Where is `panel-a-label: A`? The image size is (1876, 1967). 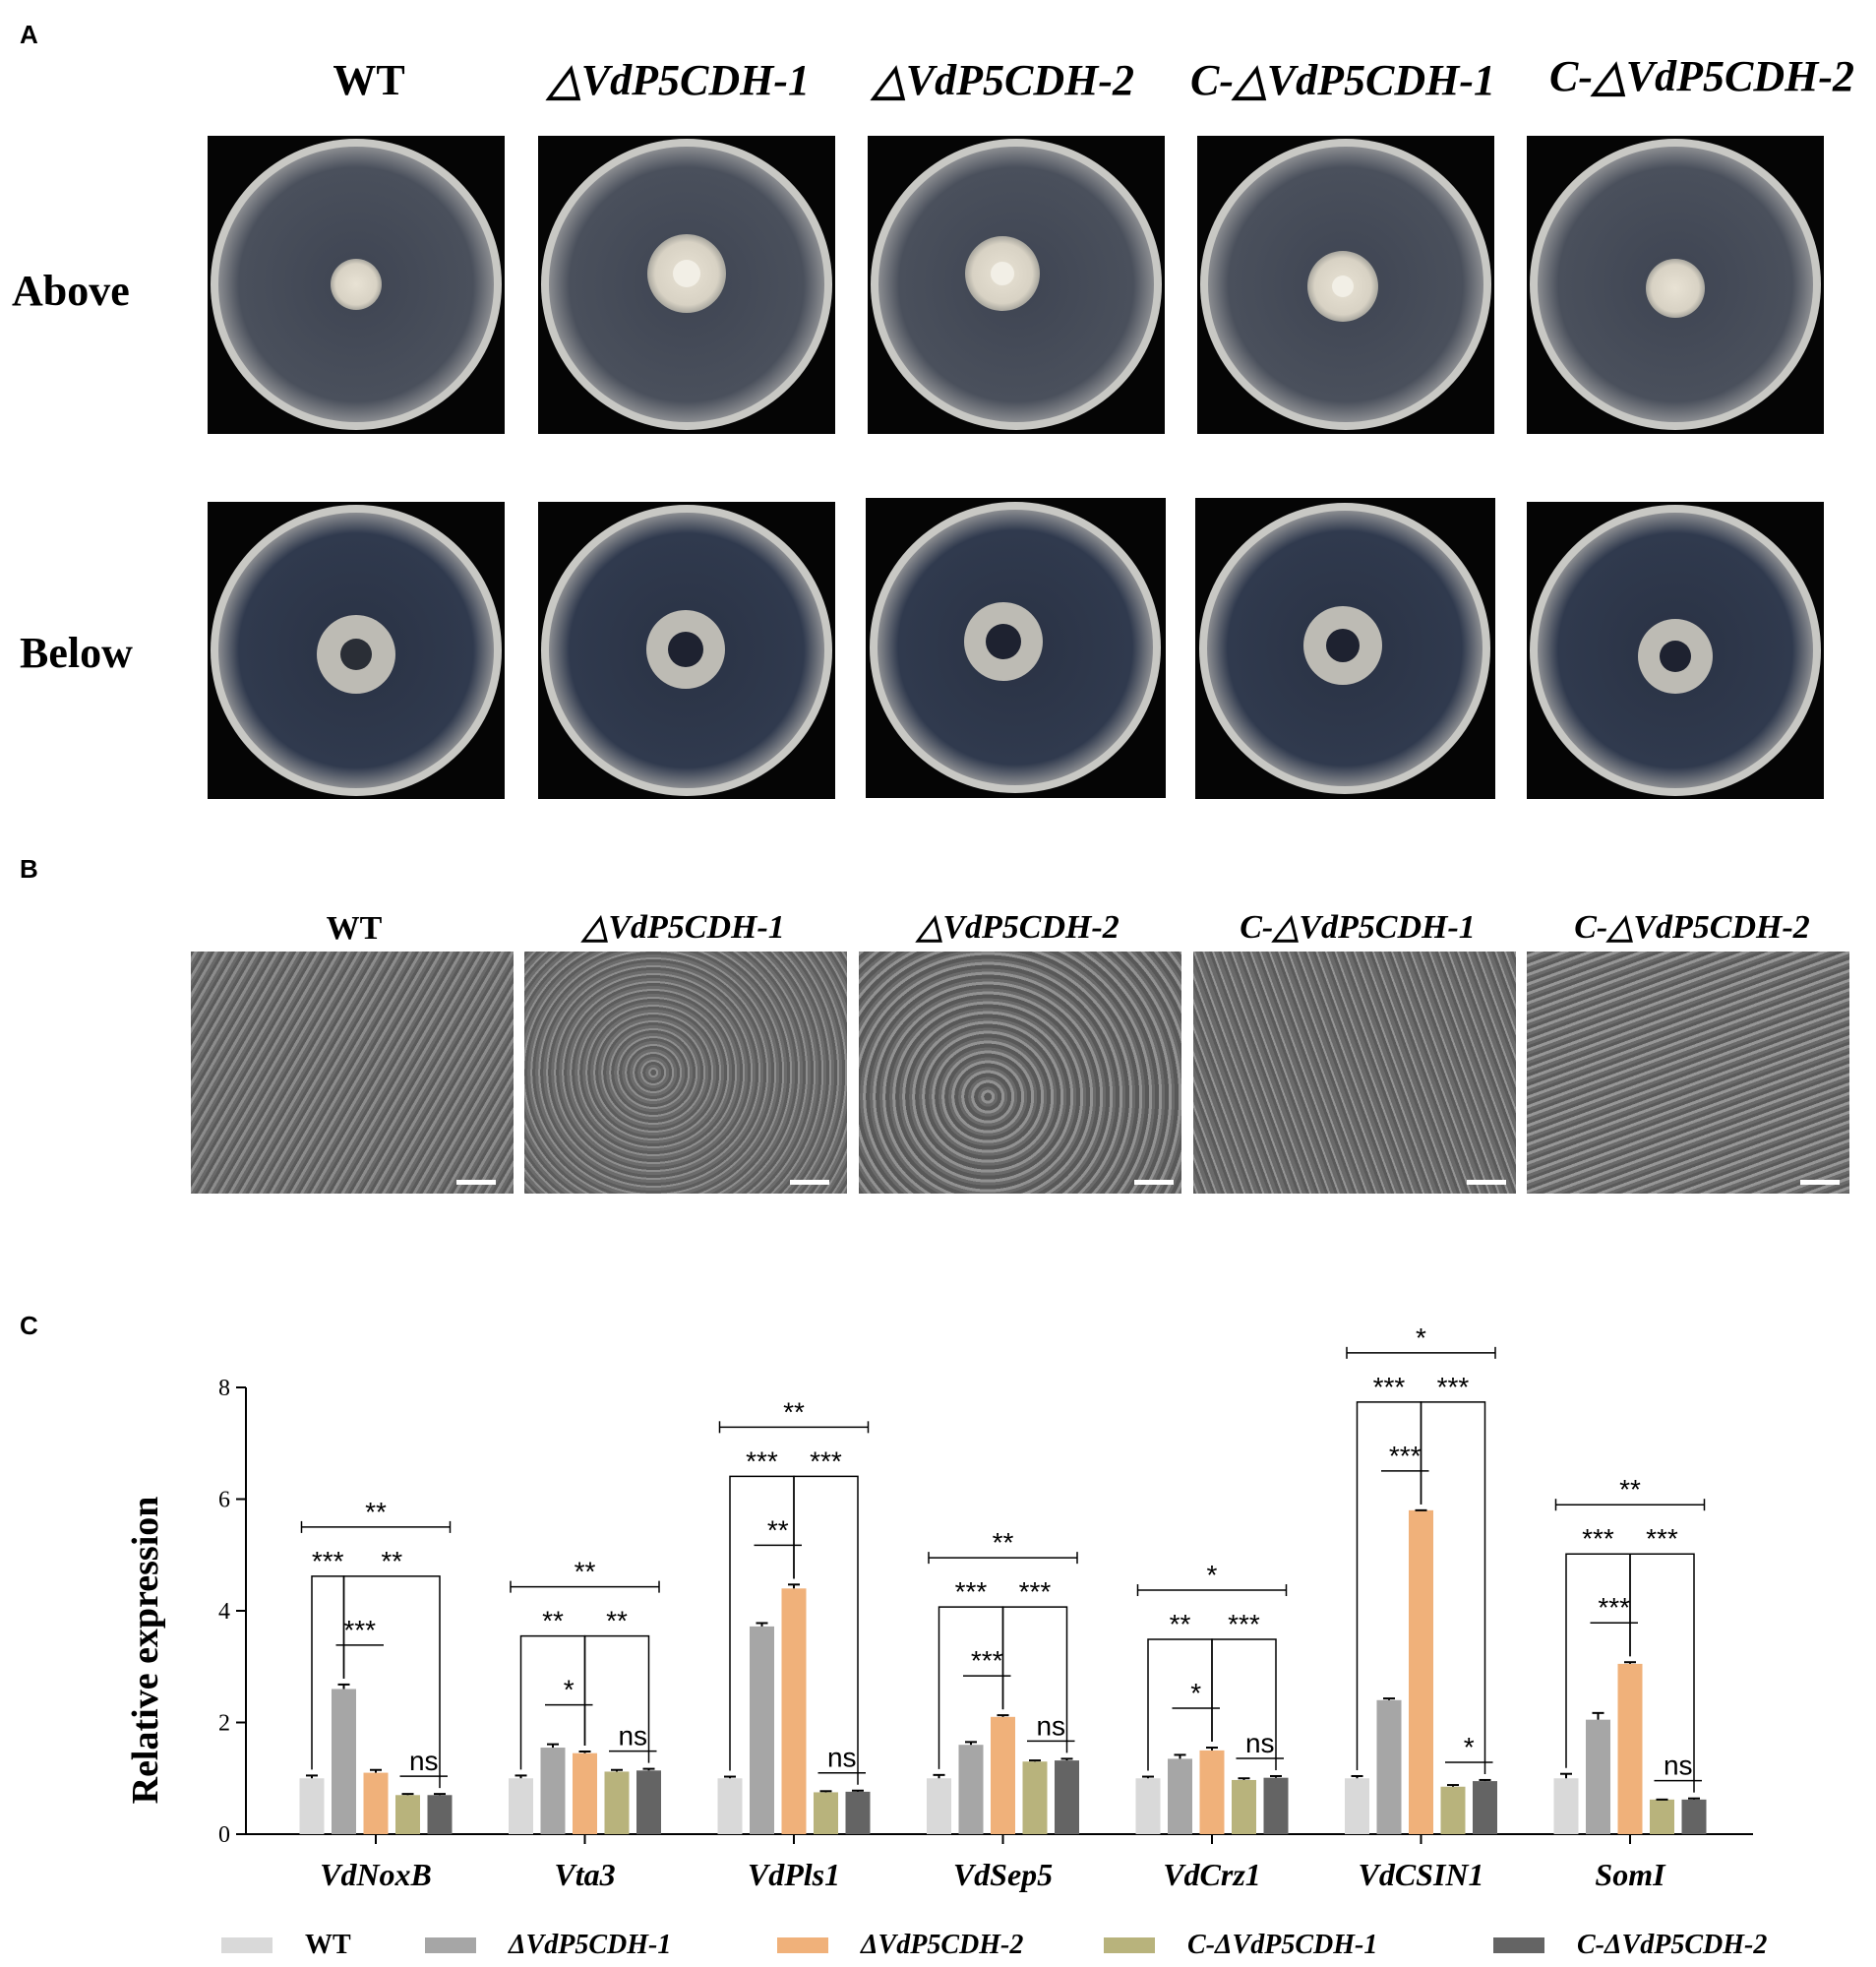
panel-a-label: A is located at coordinates (29, 34).